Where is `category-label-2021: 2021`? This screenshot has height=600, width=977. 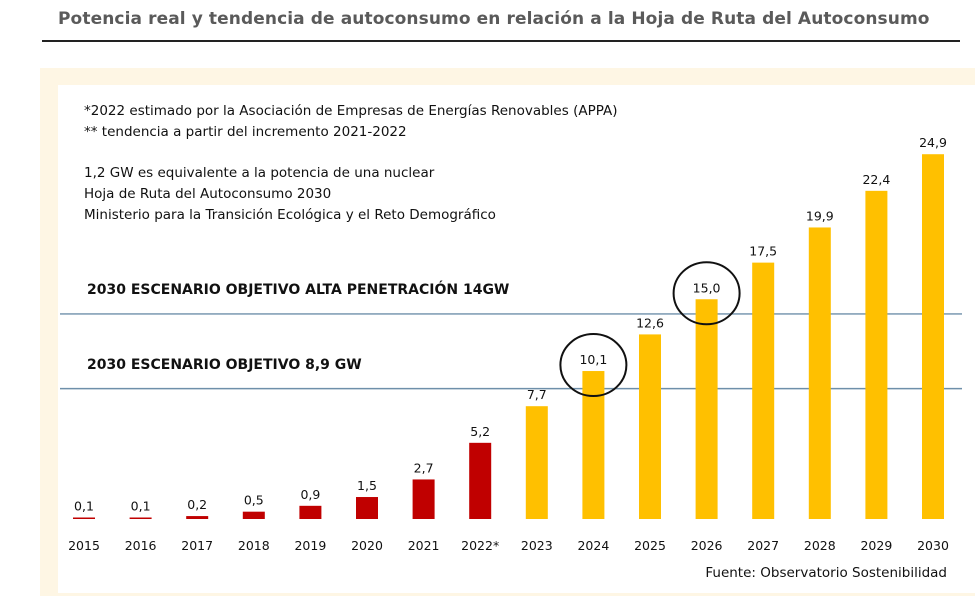 category-label-2021: 2021 is located at coordinates (424, 545).